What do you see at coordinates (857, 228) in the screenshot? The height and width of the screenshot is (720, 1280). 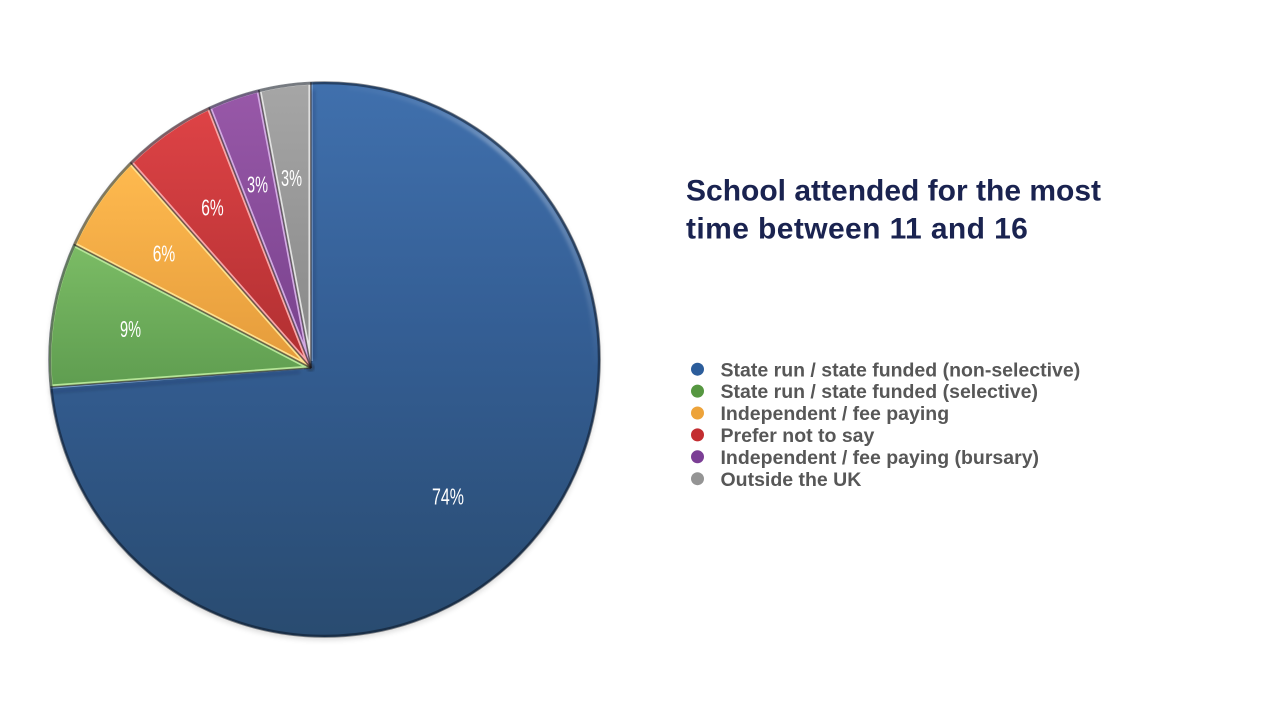 I see `svg-text: time between 11 and 16` at bounding box center [857, 228].